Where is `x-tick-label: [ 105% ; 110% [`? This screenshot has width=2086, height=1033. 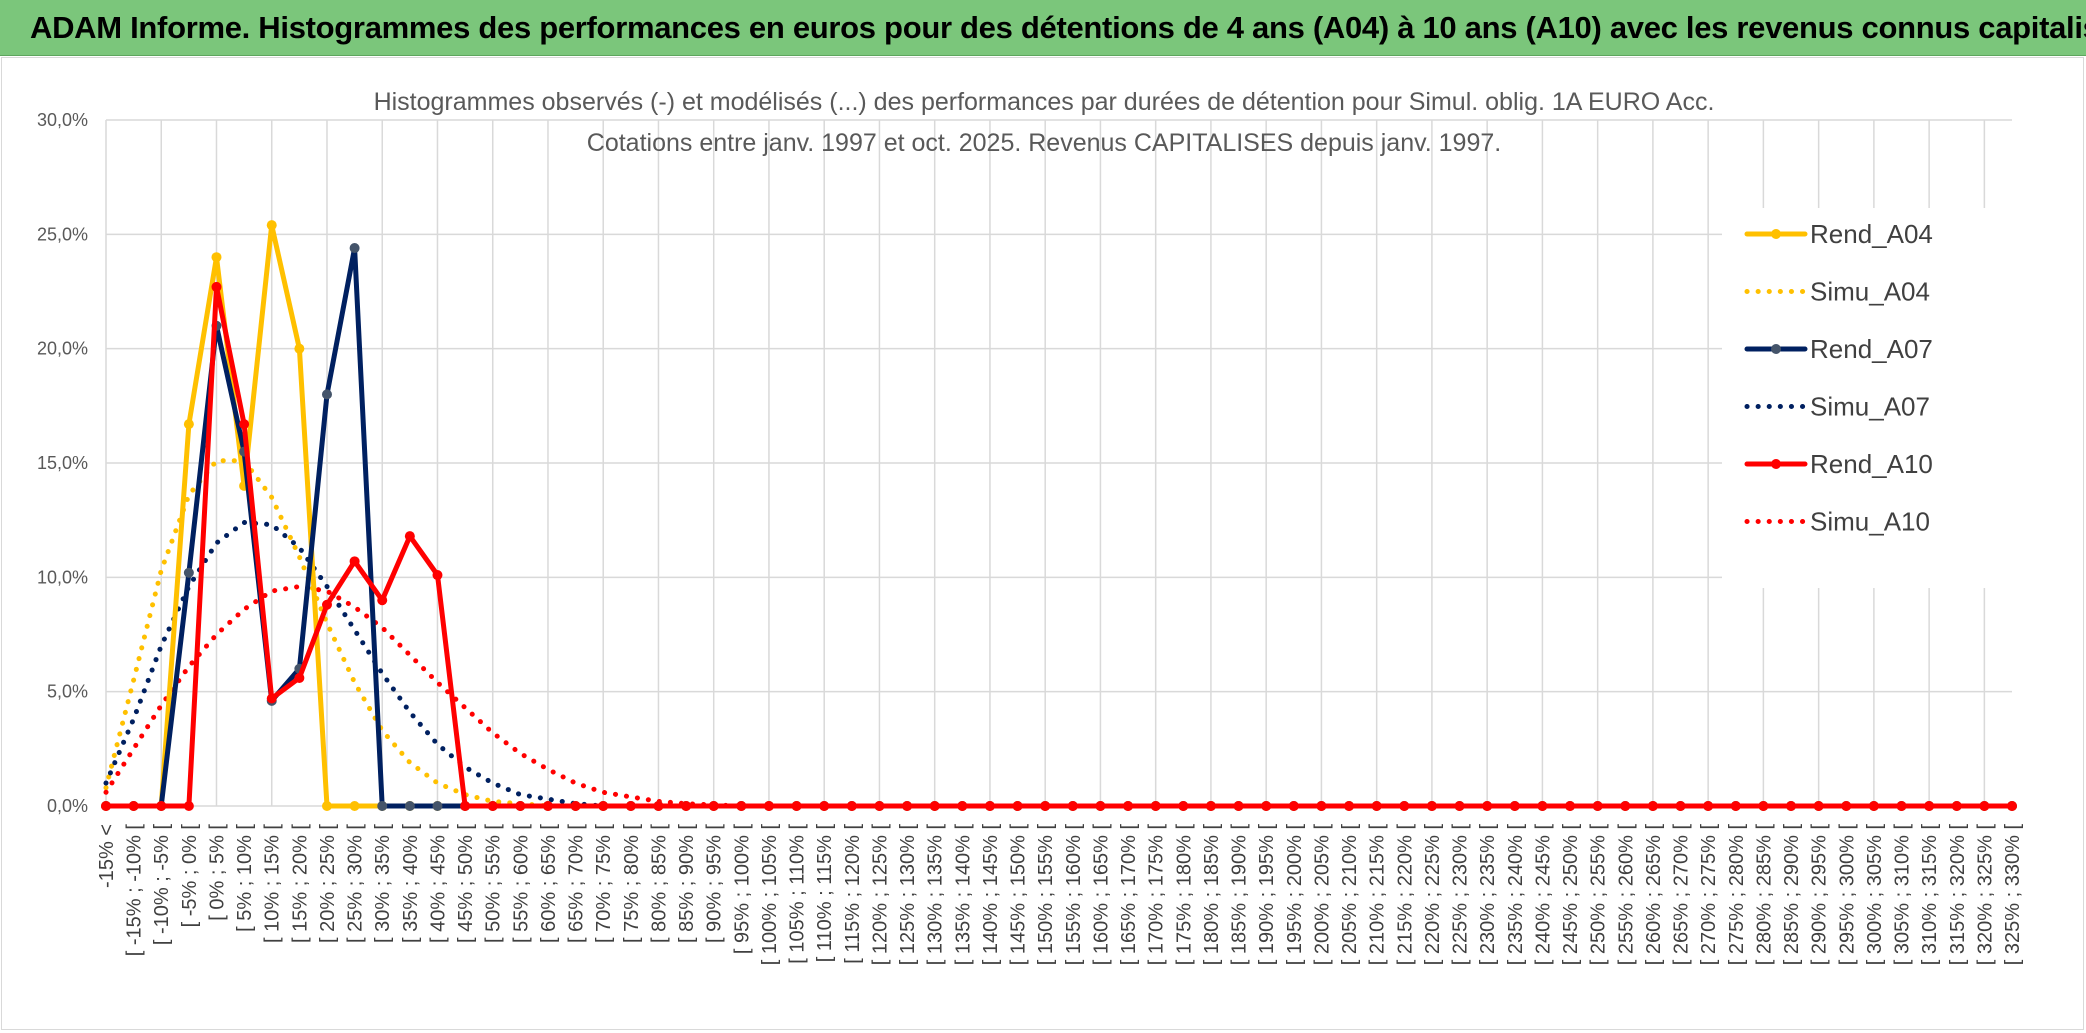
x-tick-label: [ 105% ; 110% [ is located at coordinates (798, 894).